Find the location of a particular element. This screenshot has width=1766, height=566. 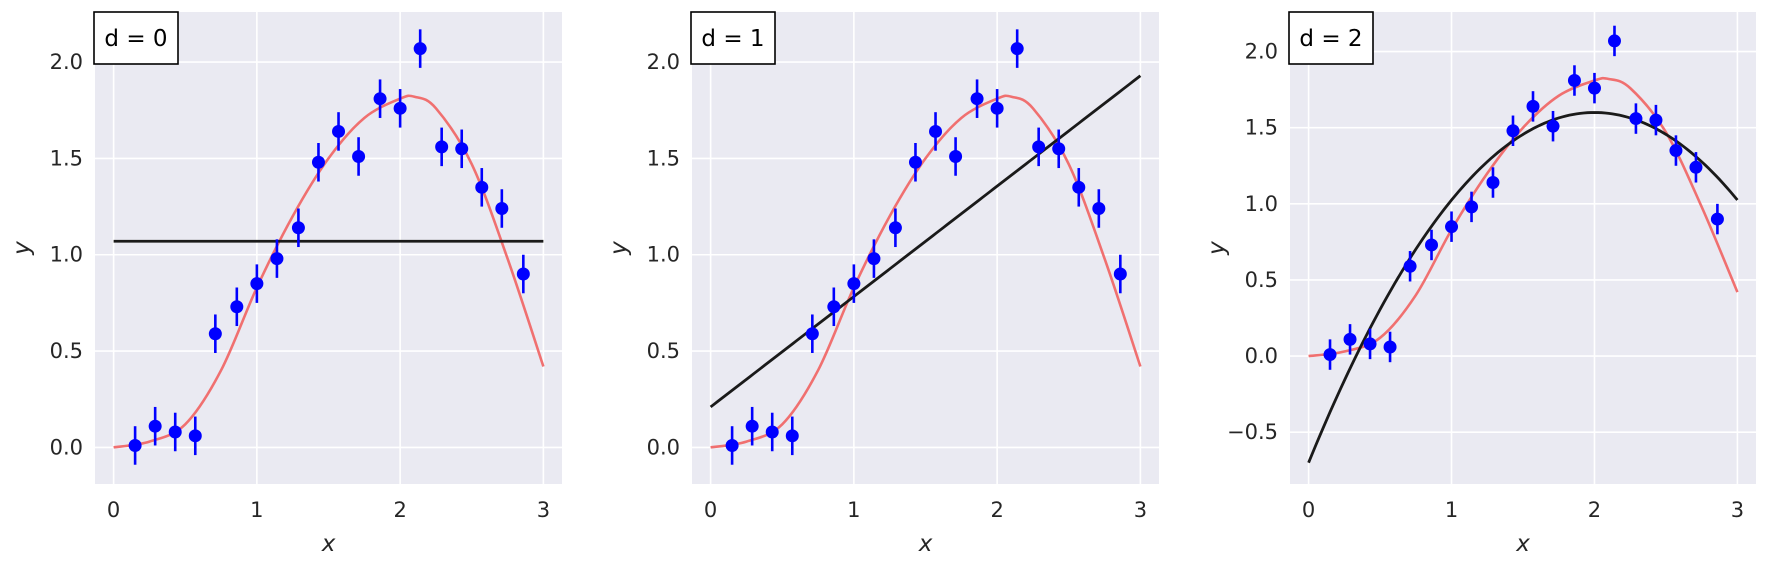

y-tick-label: −0.5 is located at coordinates (1252, 432).